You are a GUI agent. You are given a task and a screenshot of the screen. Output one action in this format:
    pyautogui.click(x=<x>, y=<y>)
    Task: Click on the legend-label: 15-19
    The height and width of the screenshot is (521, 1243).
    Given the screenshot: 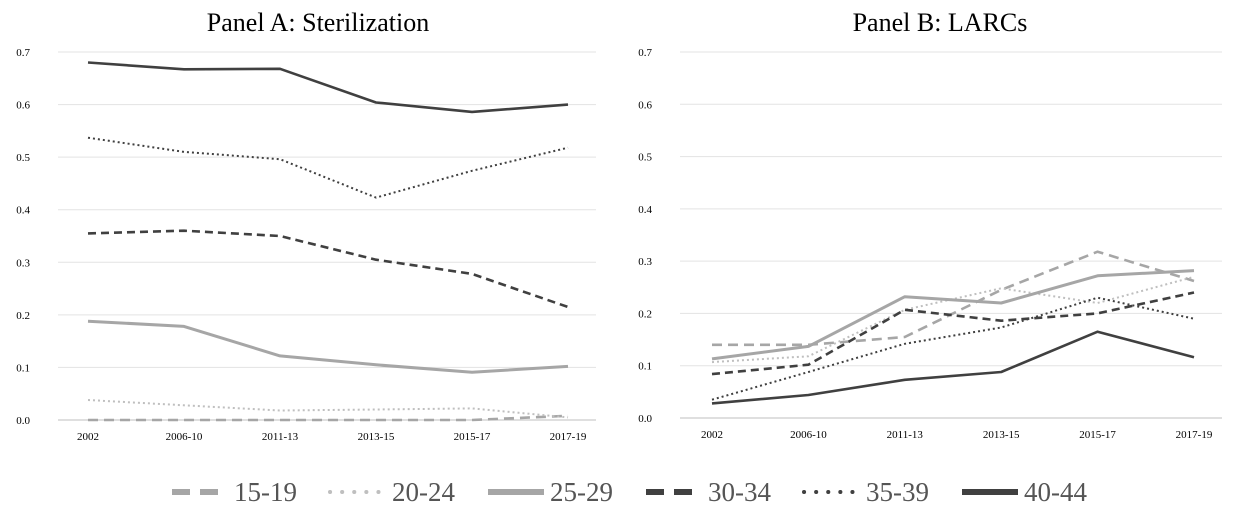 What is the action you would take?
    pyautogui.click(x=265, y=492)
    